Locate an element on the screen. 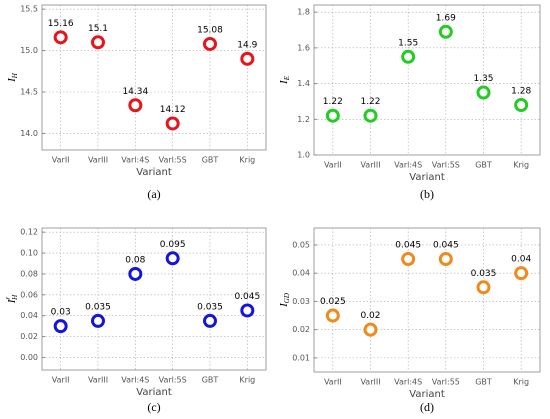  y-tick-label: 0.05 is located at coordinates (301, 244).